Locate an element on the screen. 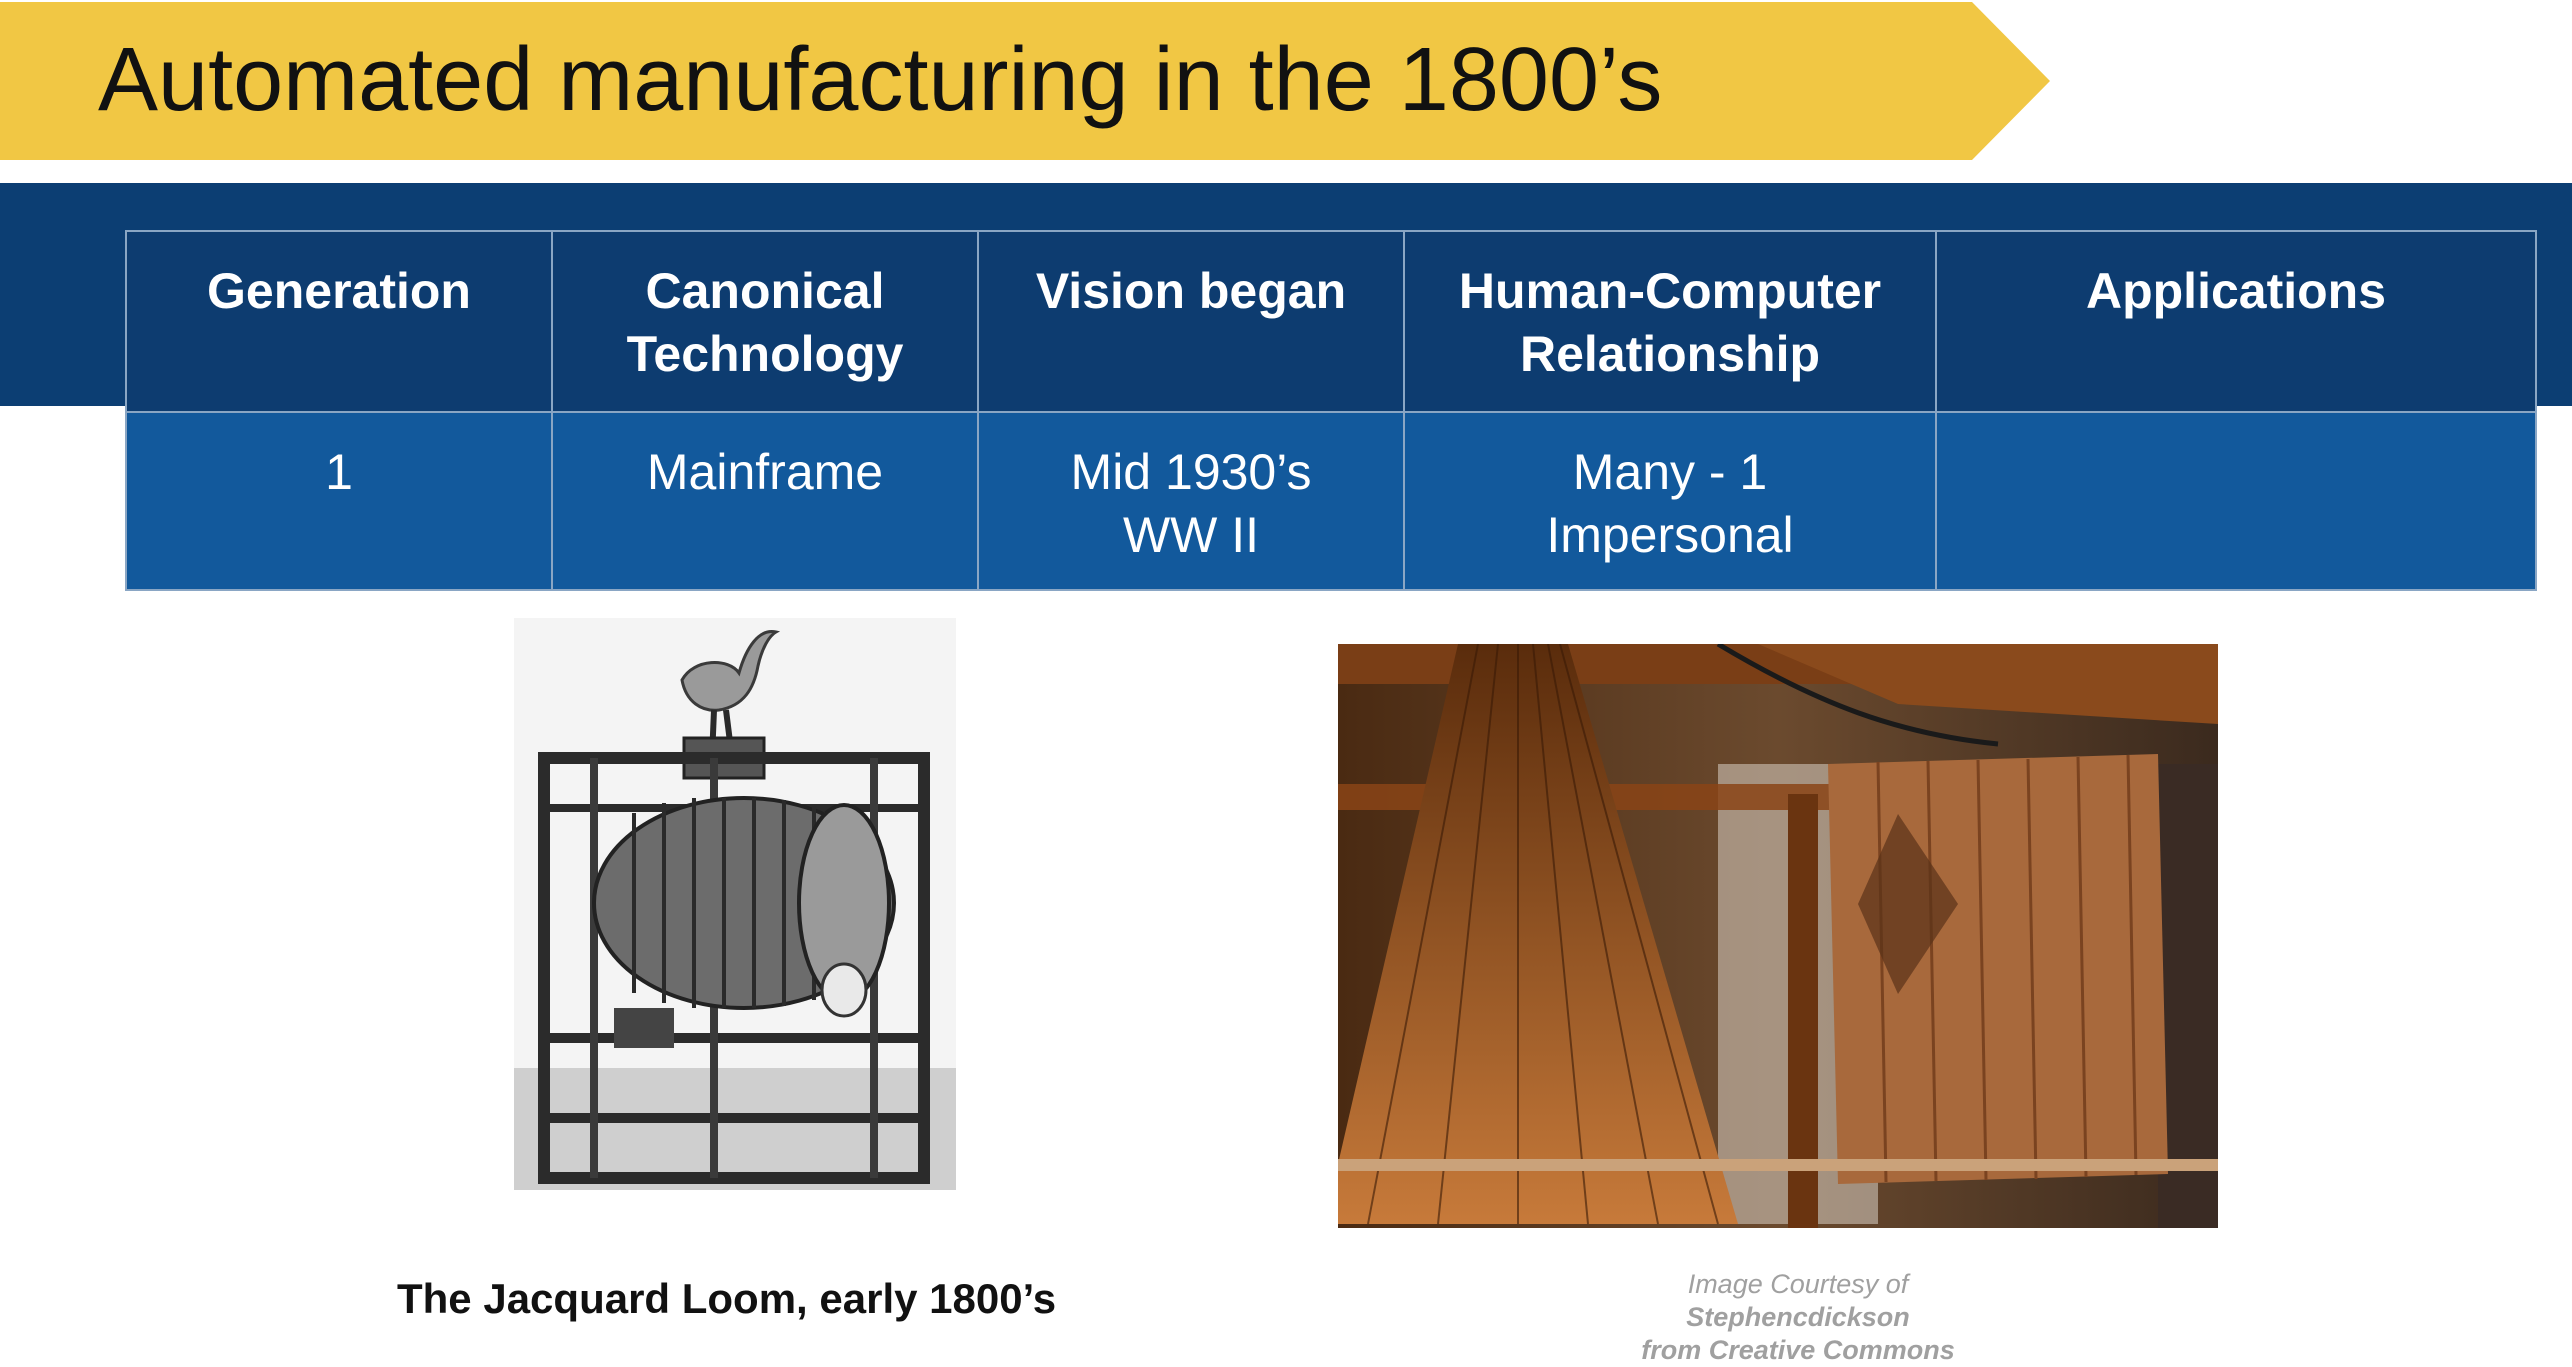 This screenshot has height=1367, width=2572. cell-text: WW II is located at coordinates (1191, 535).